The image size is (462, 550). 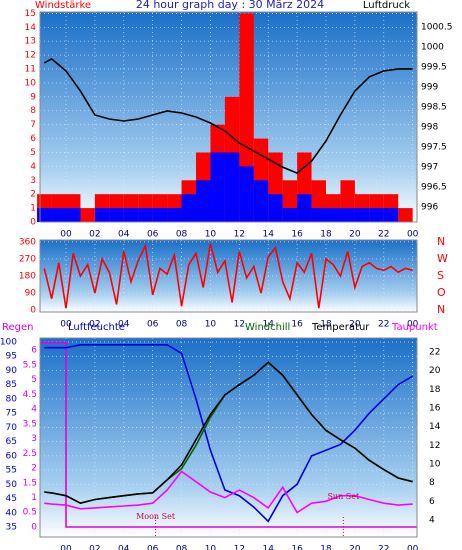 I want to click on y2-tick-label: 16, so click(x=435, y=409).